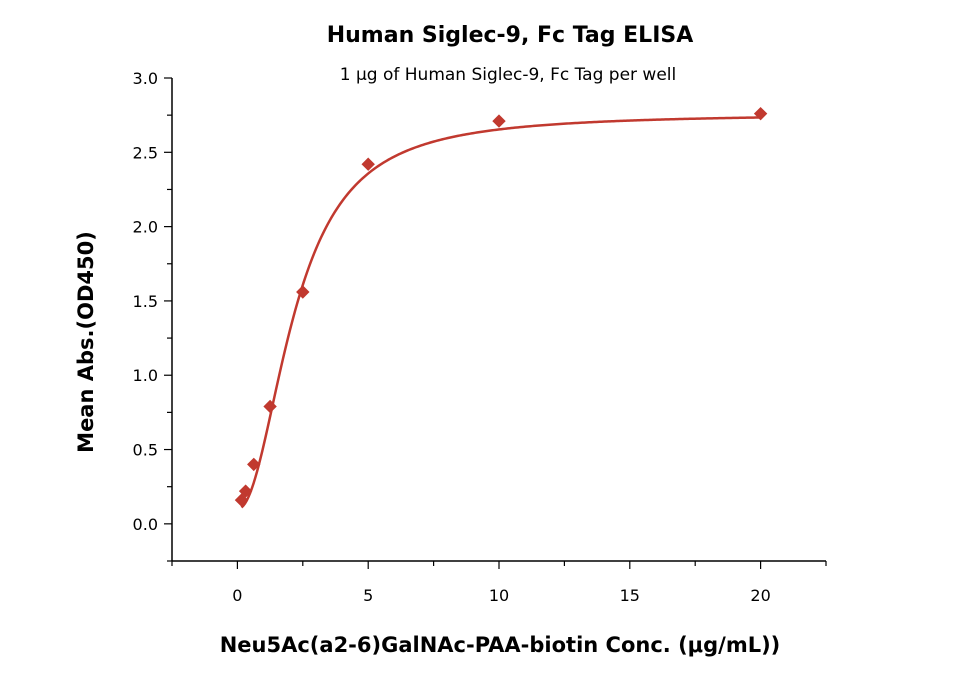 This screenshot has height=674, width=960. Describe the element at coordinates (145, 524) in the screenshot. I see `y-tick-label: 0.0` at that location.